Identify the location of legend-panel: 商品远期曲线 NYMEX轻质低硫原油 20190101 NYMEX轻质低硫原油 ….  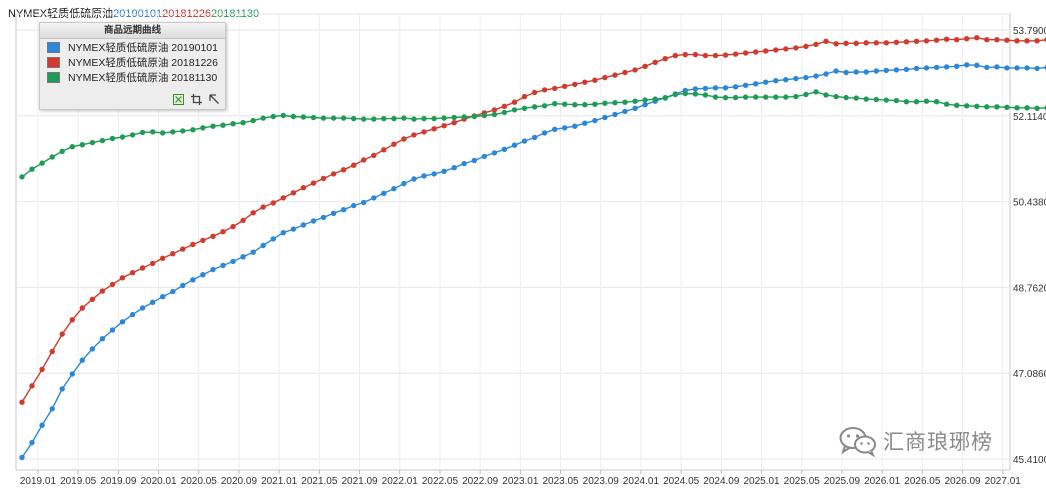
(132, 66).